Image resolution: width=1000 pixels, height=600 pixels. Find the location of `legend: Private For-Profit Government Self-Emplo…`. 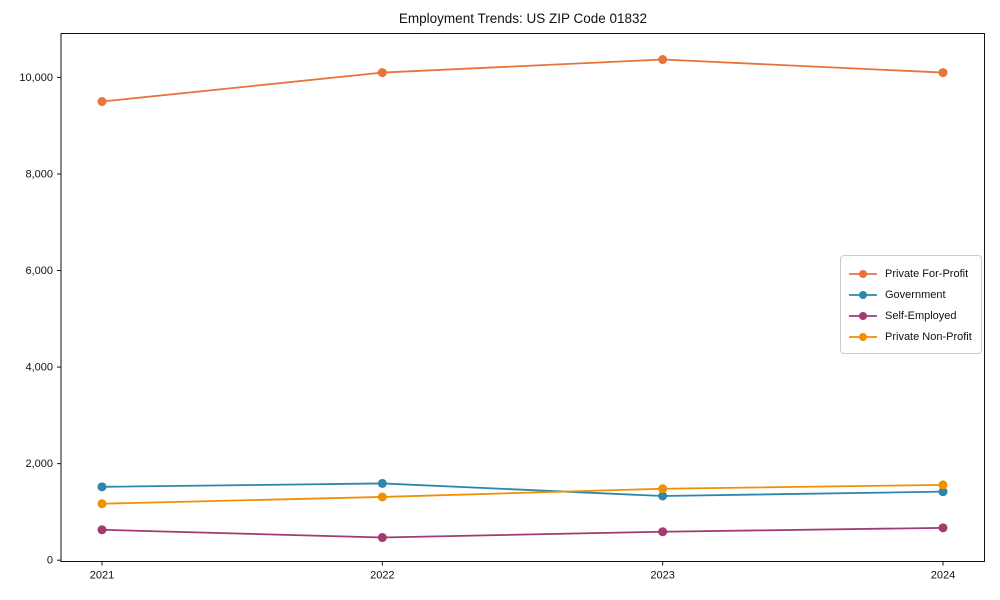

legend: Private For-Profit Government Self-Emplo… is located at coordinates (911, 304).